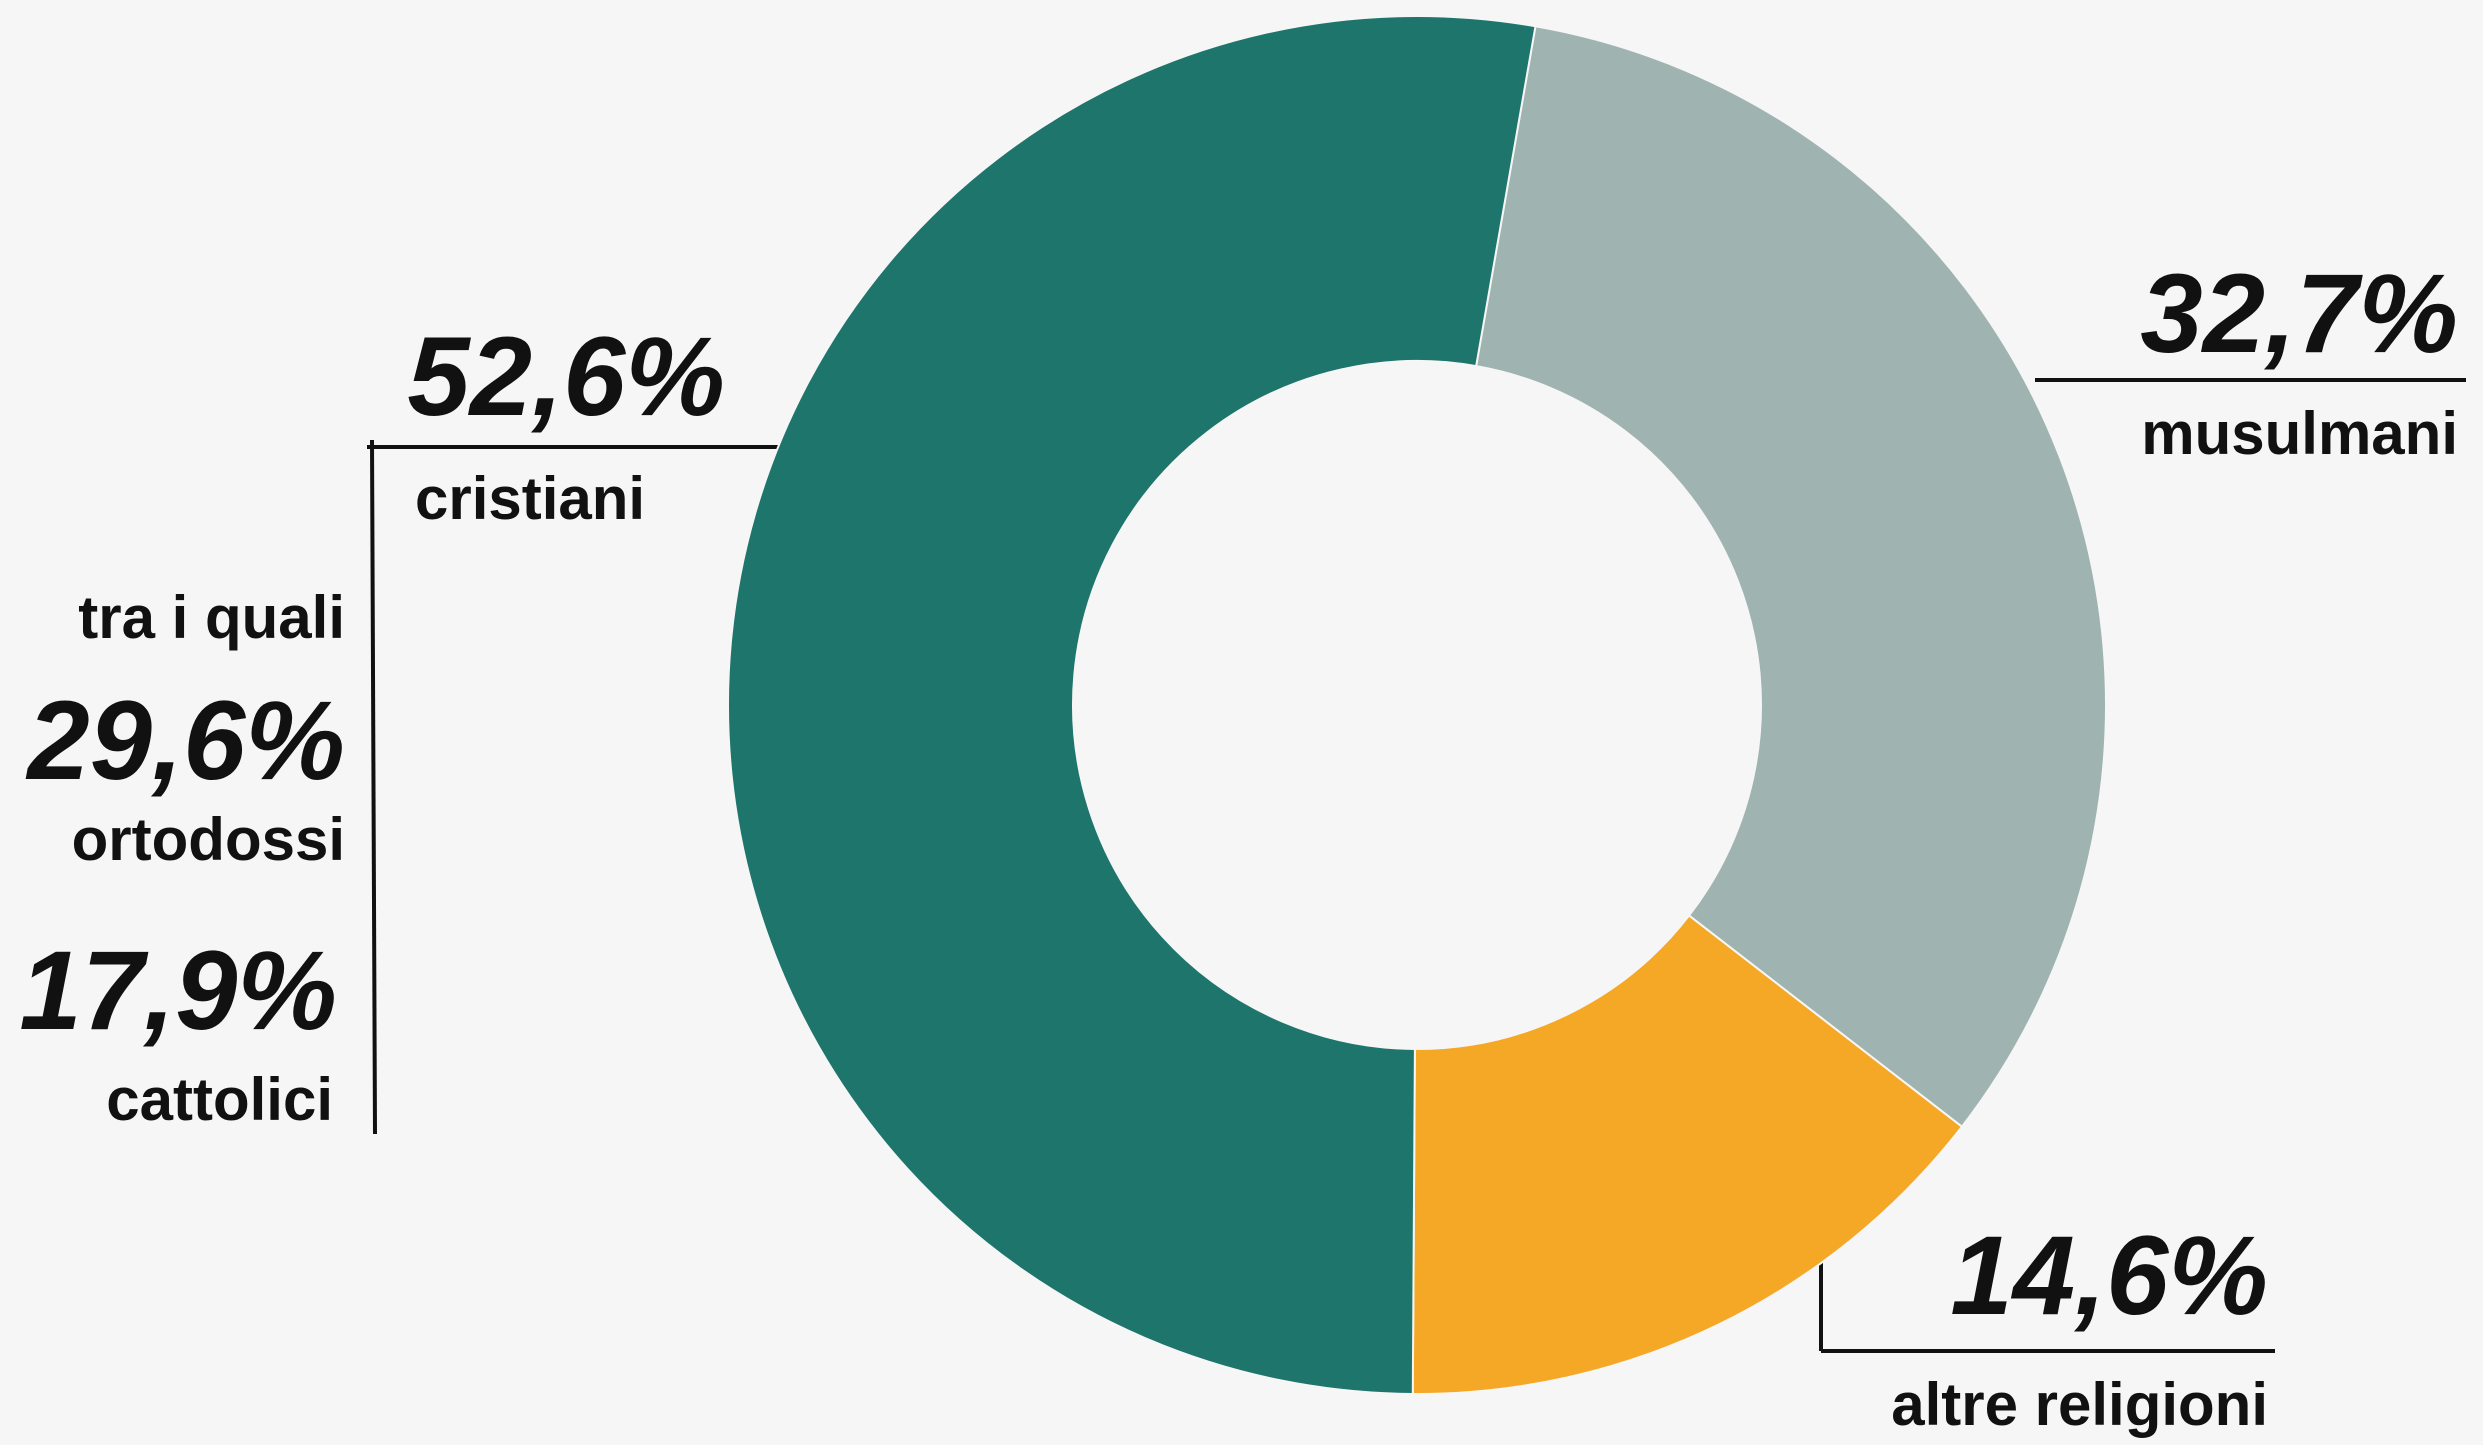 This screenshot has height=1445, width=2483. I want to click on category-label: musulmani, so click(2299, 433).